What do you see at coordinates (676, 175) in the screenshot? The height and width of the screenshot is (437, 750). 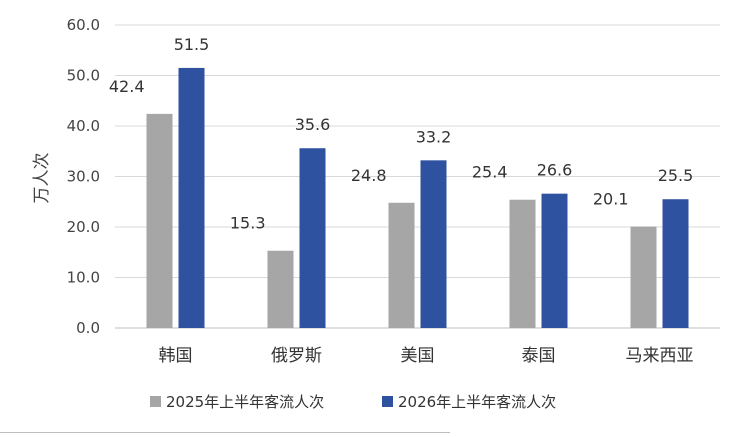 I see `data-label: 25.5` at bounding box center [676, 175].